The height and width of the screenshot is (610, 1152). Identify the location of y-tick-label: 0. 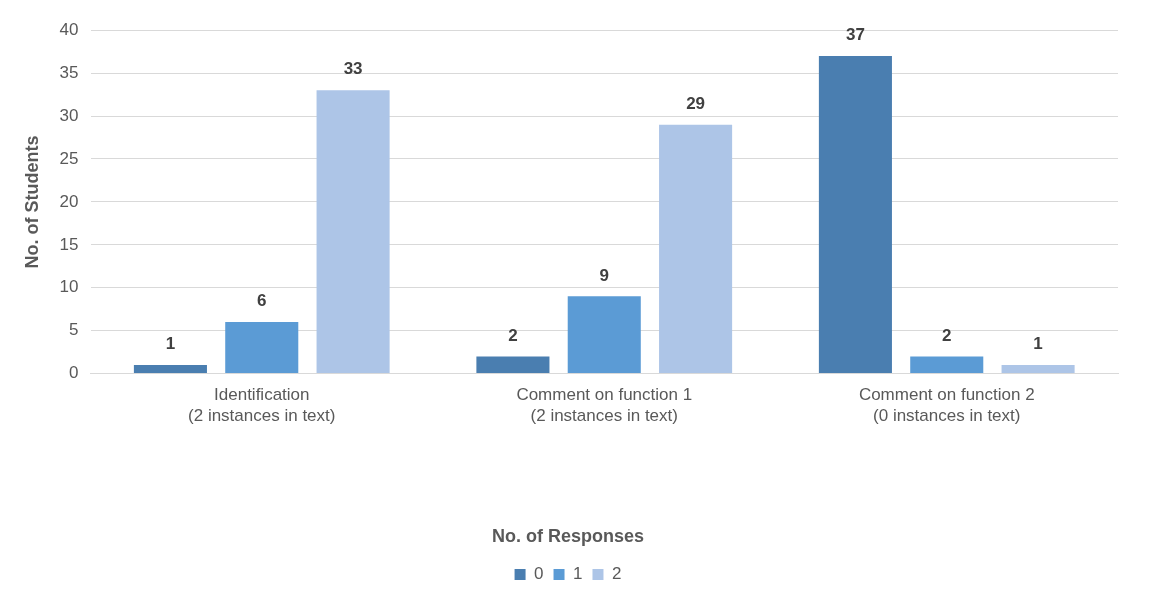
(74, 373).